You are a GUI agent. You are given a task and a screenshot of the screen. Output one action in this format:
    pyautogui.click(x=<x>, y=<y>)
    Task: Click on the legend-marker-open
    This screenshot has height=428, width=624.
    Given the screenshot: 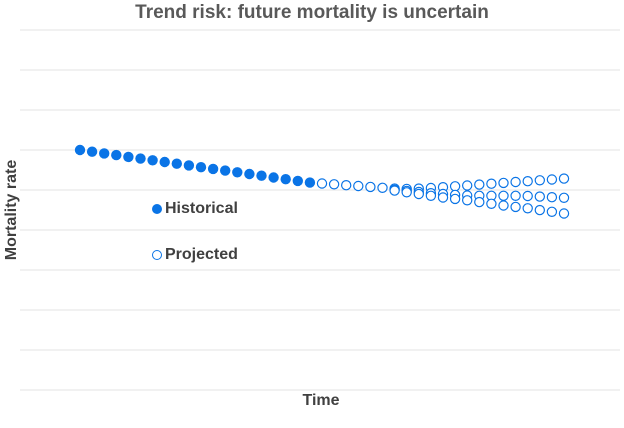 What is the action you would take?
    pyautogui.click(x=157, y=255)
    